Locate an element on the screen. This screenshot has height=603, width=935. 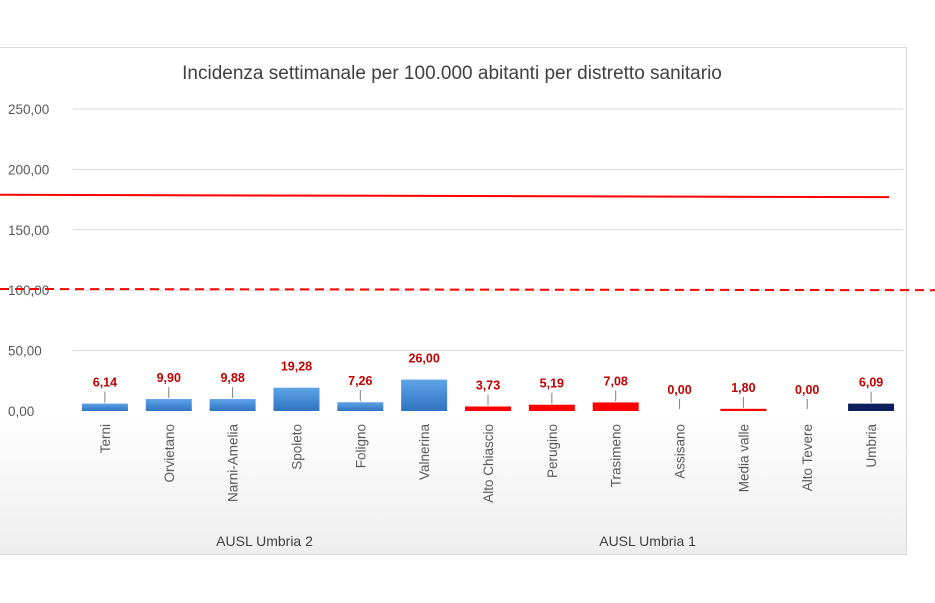
data-label: 9,88 is located at coordinates (232, 378).